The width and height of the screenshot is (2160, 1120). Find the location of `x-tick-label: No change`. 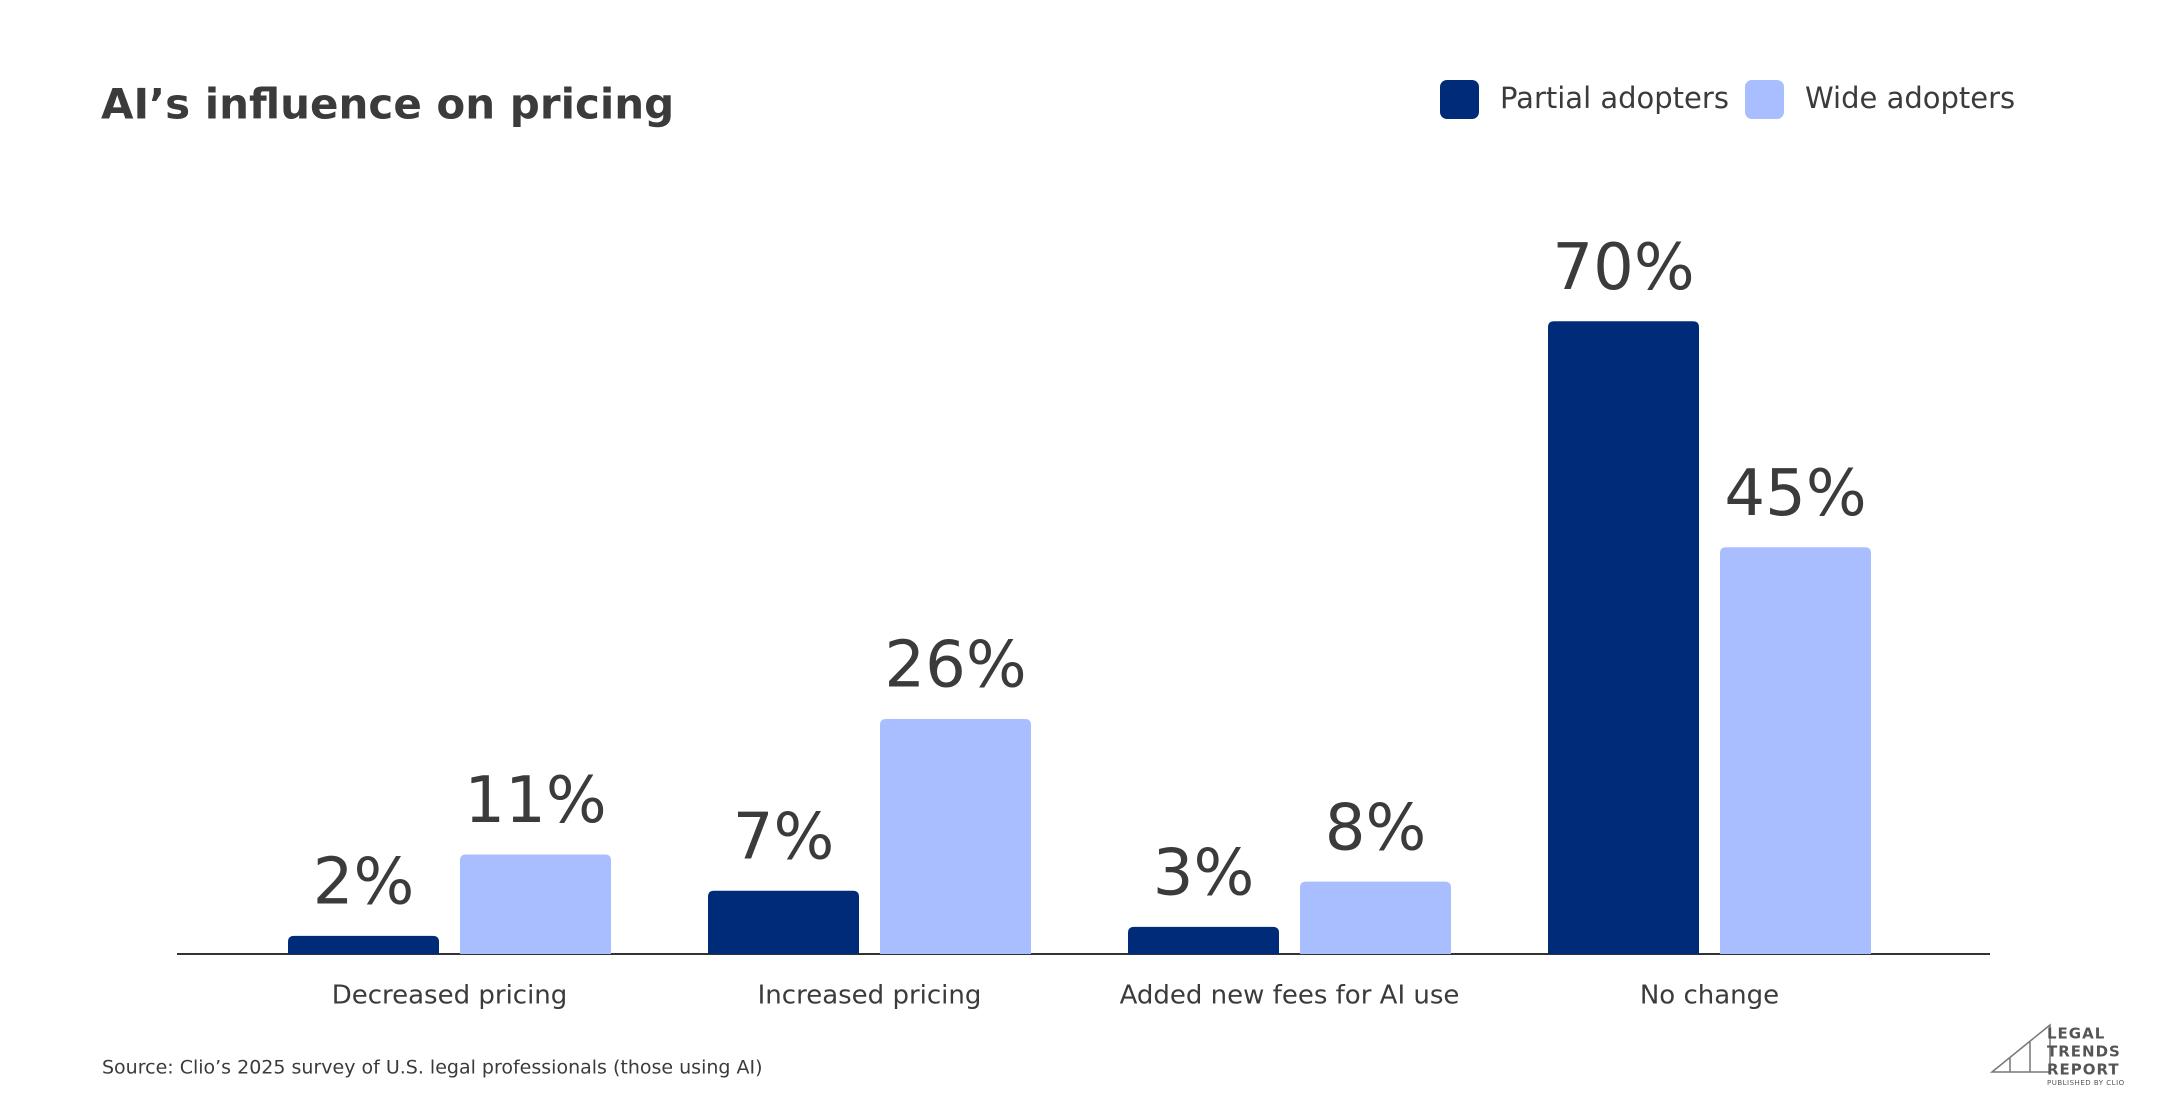

x-tick-label: No change is located at coordinates (1709, 996).